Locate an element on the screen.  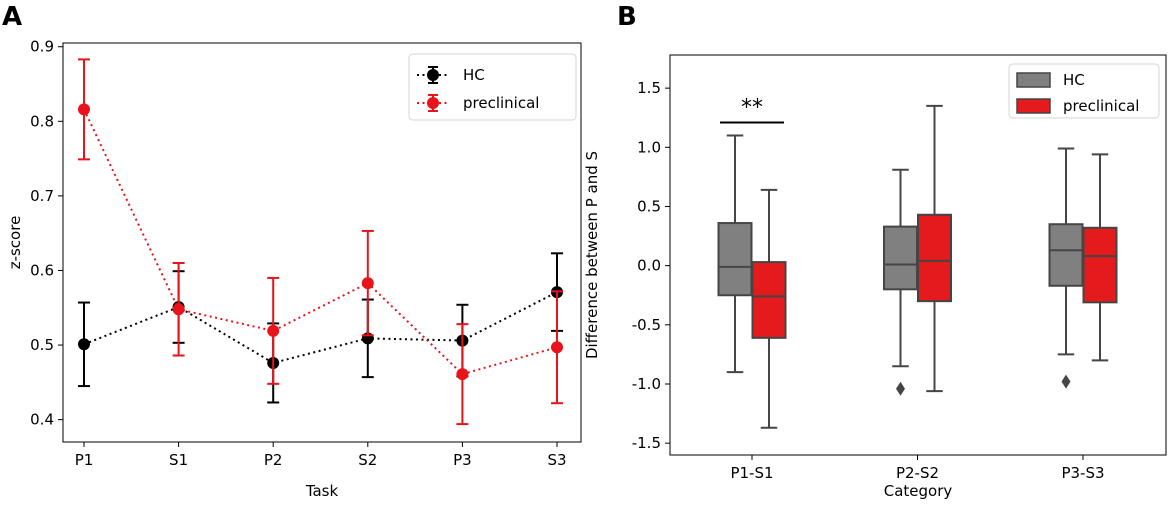
x-axis-label: Category is located at coordinates (918, 491).